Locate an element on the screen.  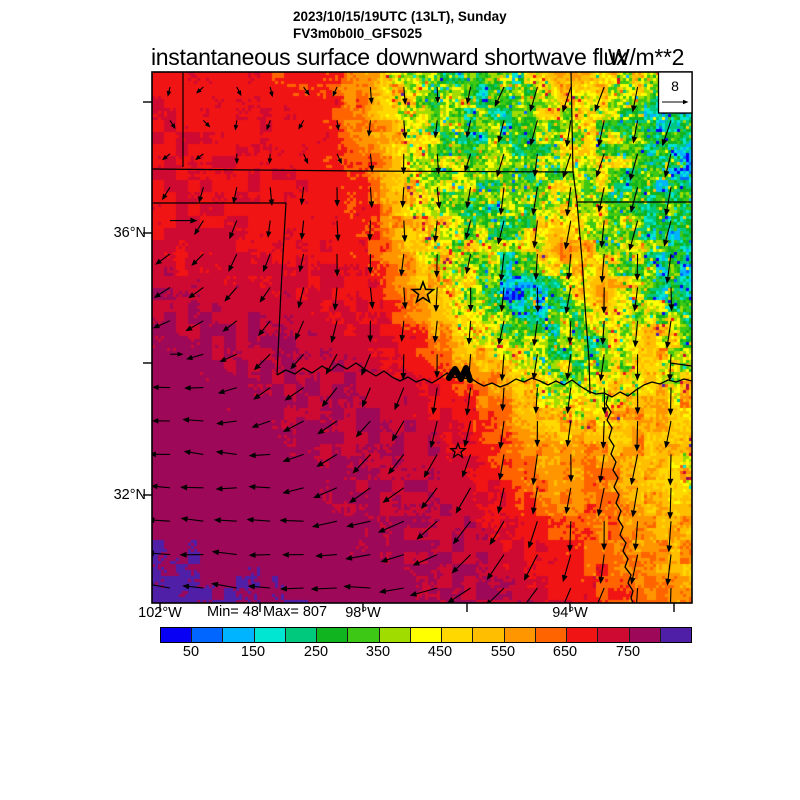
reference-vector-box: 8 is located at coordinates (675, 92).